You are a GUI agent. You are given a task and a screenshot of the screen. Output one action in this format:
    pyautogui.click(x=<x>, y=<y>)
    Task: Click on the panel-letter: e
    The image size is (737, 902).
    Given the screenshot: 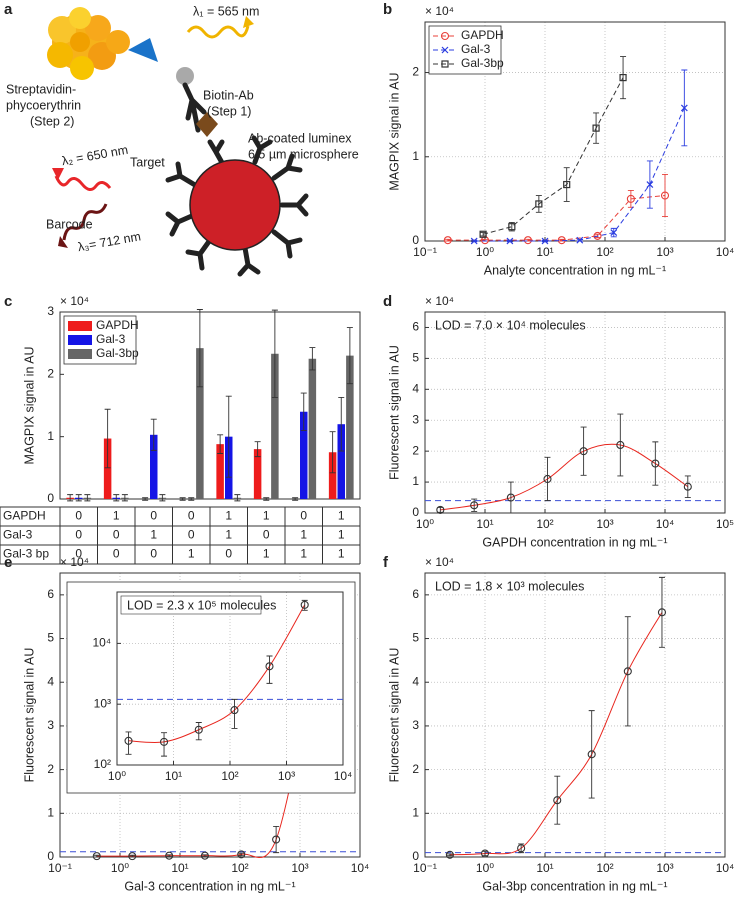 What is the action you would take?
    pyautogui.click(x=8, y=562)
    